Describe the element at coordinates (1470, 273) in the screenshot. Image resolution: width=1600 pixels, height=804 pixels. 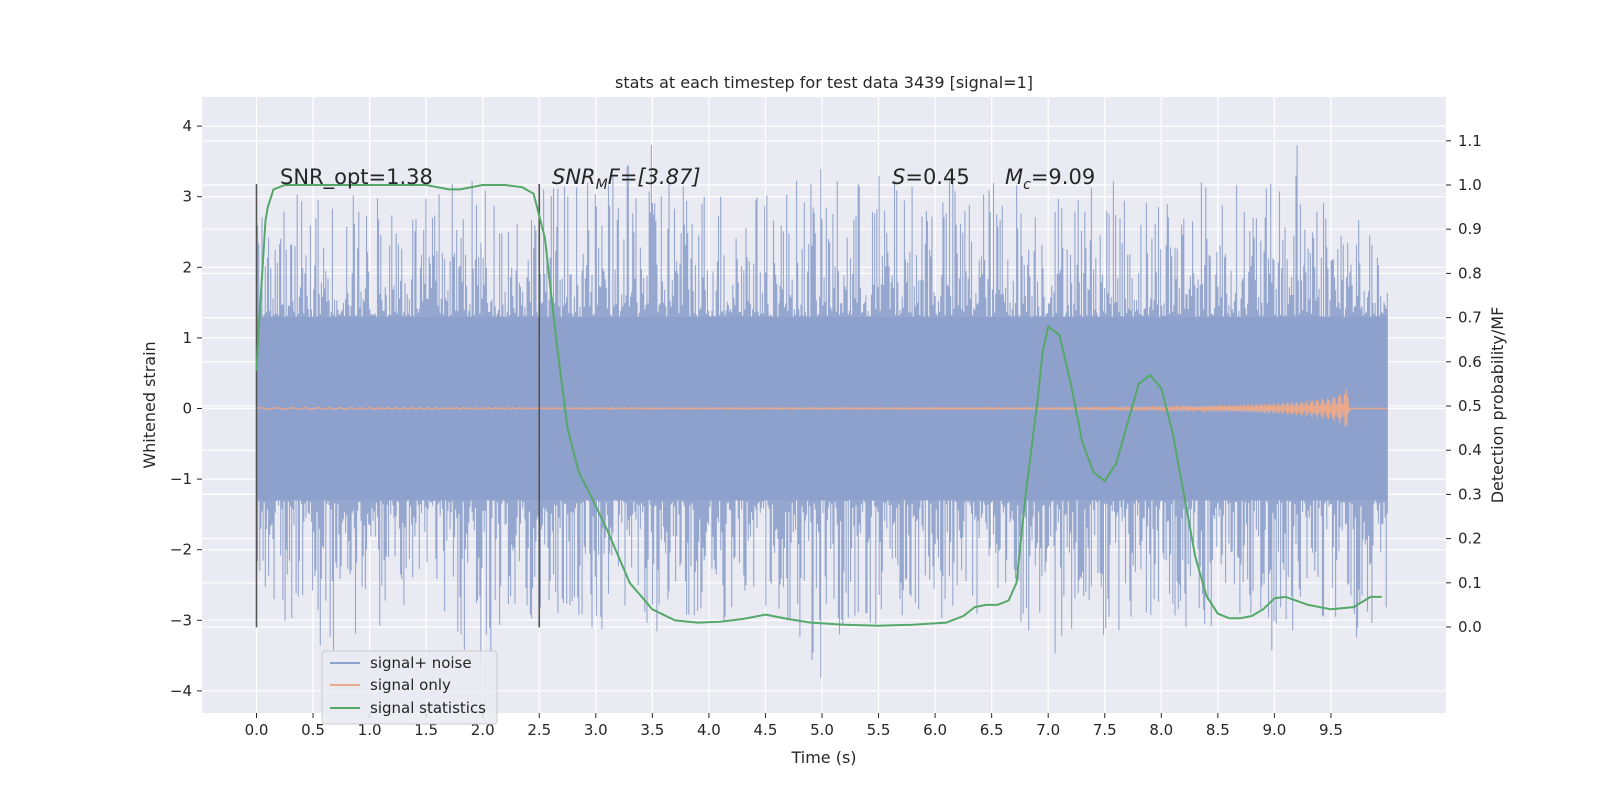
I see `y-right-tick-label-3: 0.8` at that location.